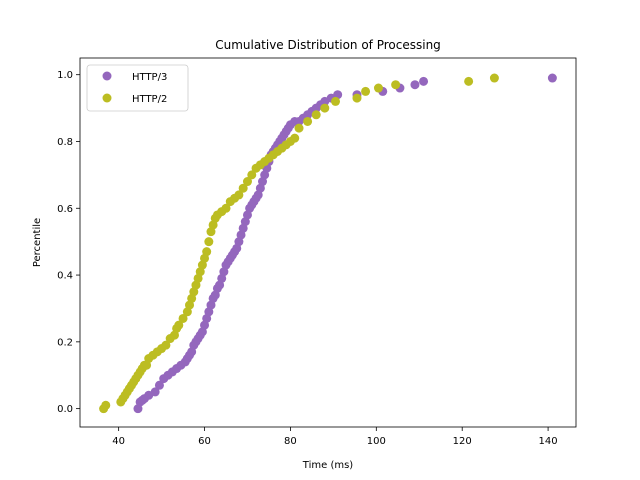 This screenshot has width=640, height=480. I want to click on y-axis-label: Percentile, so click(37, 242).